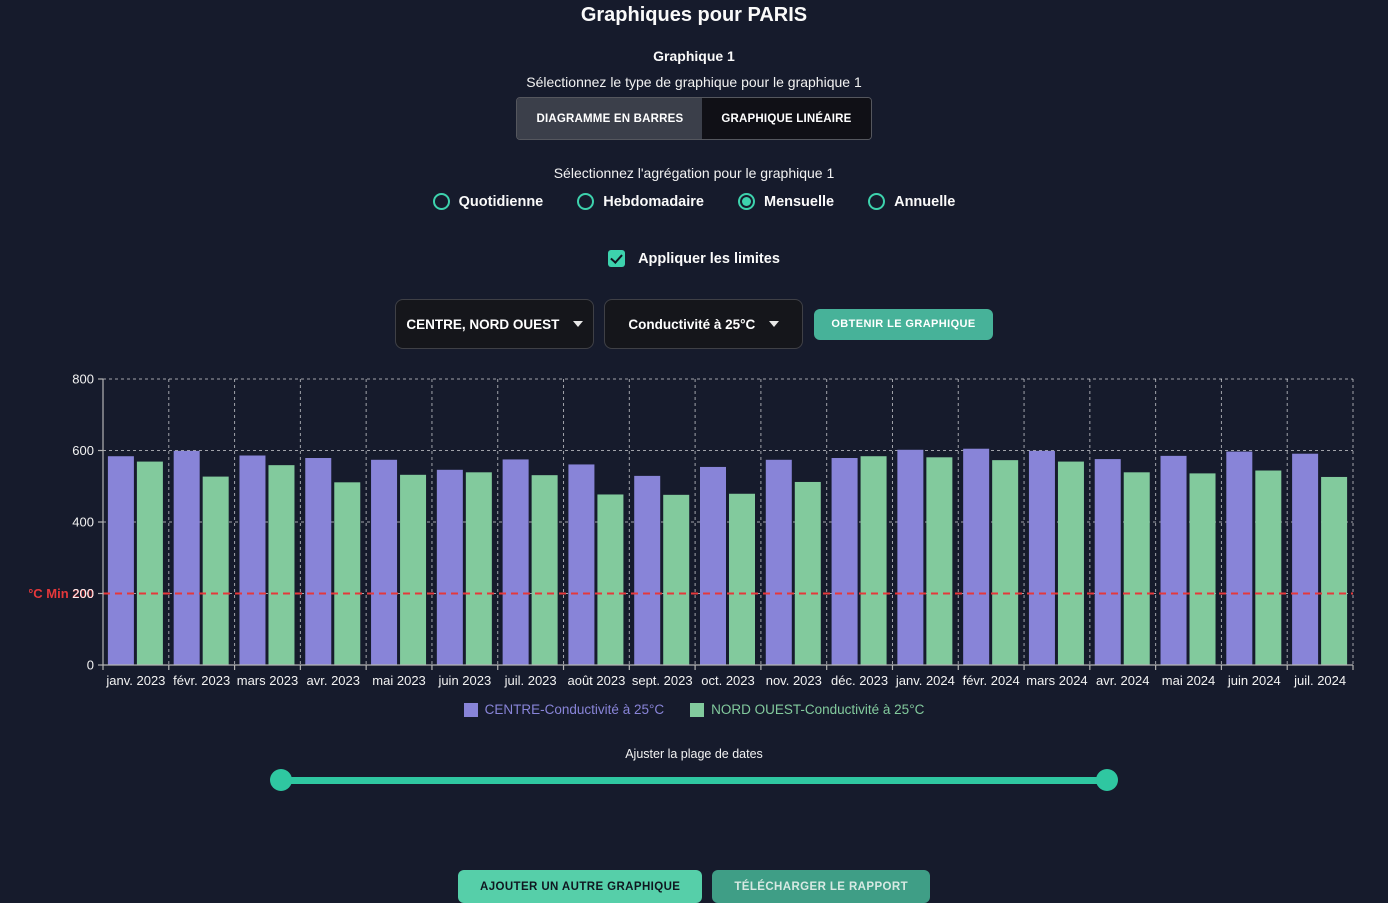  I want to click on svg-text: 800, so click(83, 379).